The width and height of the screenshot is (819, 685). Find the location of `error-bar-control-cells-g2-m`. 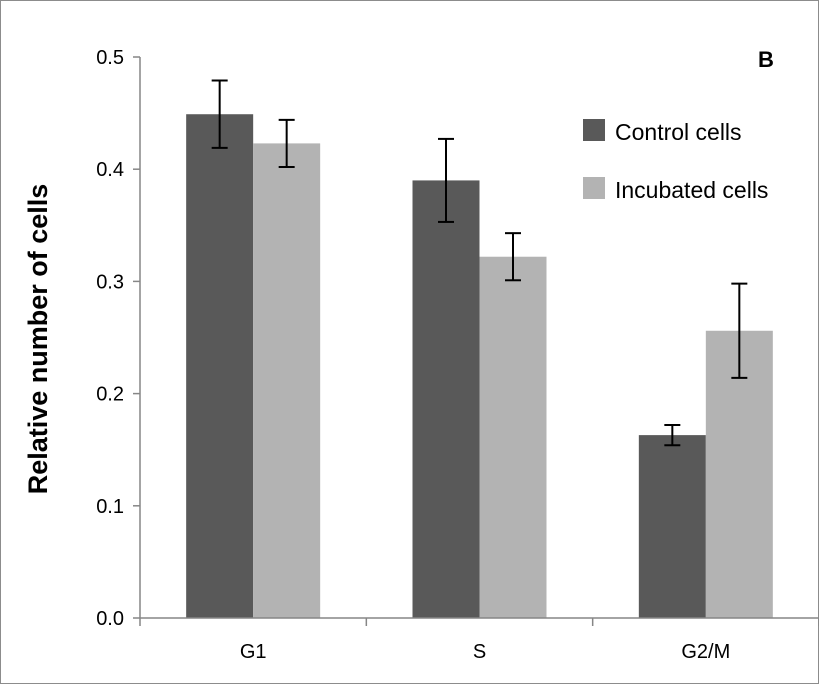

error-bar-control-cells-g2-m is located at coordinates (672, 435).